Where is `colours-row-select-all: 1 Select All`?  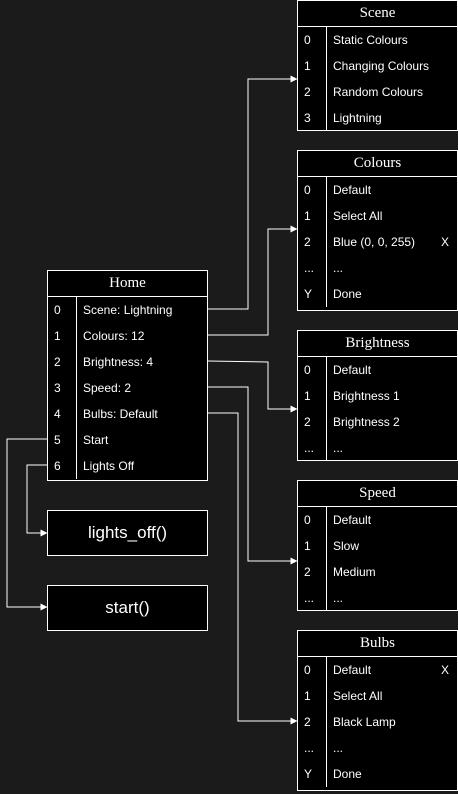 colours-row-select-all: 1 Select All is located at coordinates (377, 216).